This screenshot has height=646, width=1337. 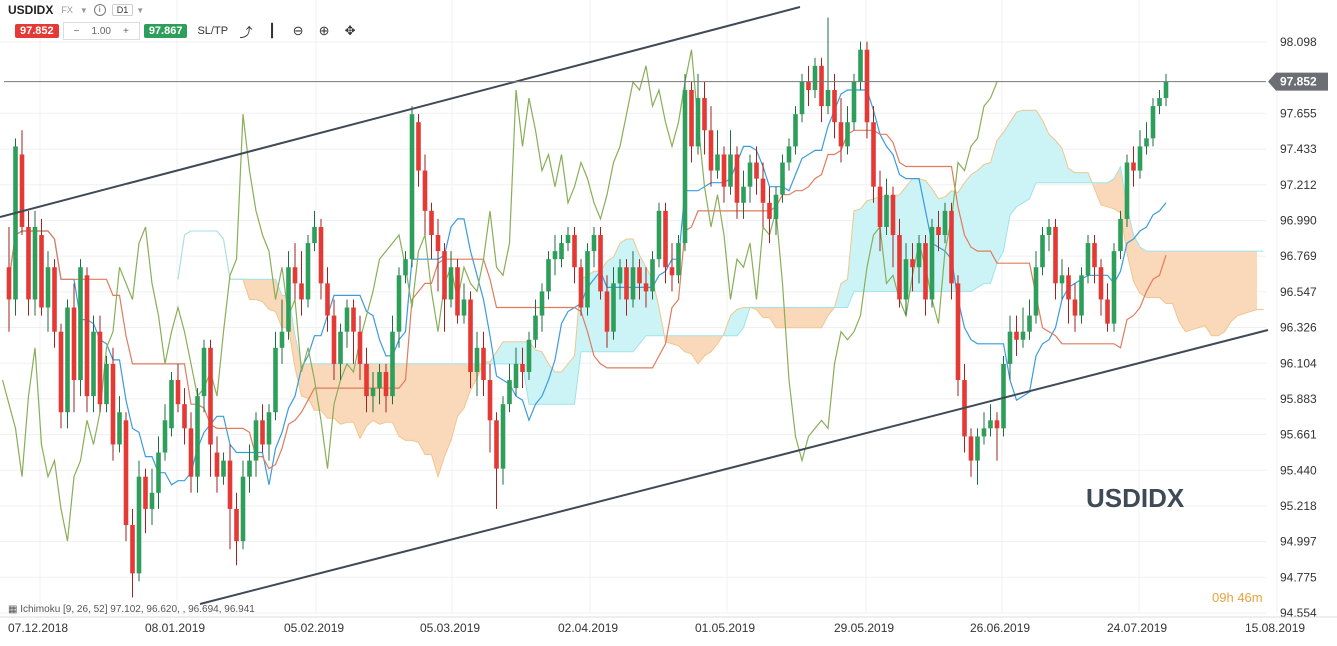 I want to click on quantity-value: 1.00, so click(x=101, y=31).